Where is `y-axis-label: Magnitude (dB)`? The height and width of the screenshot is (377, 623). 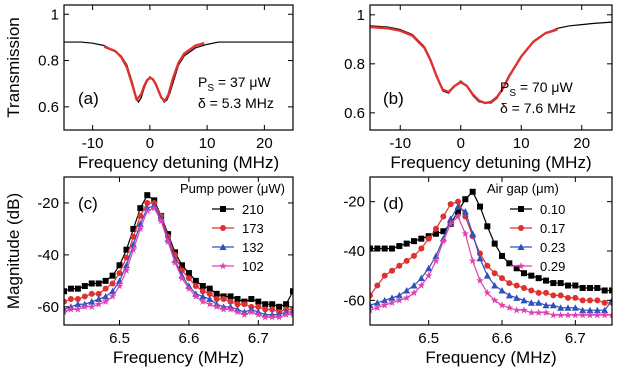
y-axis-label: Magnitude (dB) is located at coordinates (13, 251).